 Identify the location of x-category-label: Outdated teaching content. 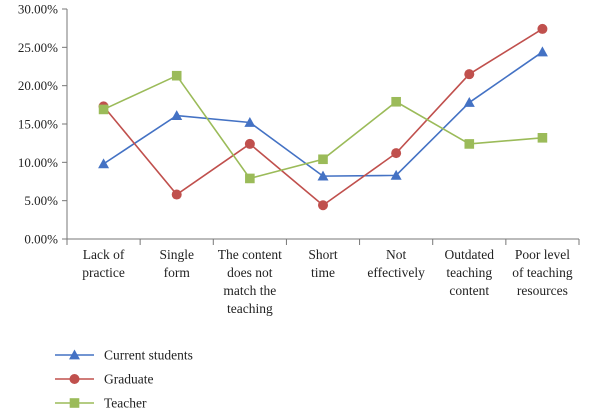
(470, 272).